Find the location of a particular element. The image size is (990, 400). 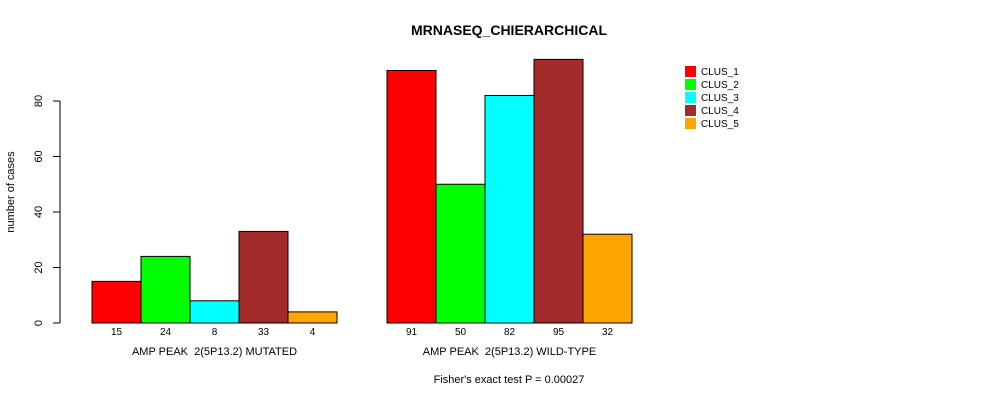

bar-value-label: 95 is located at coordinates (559, 332).